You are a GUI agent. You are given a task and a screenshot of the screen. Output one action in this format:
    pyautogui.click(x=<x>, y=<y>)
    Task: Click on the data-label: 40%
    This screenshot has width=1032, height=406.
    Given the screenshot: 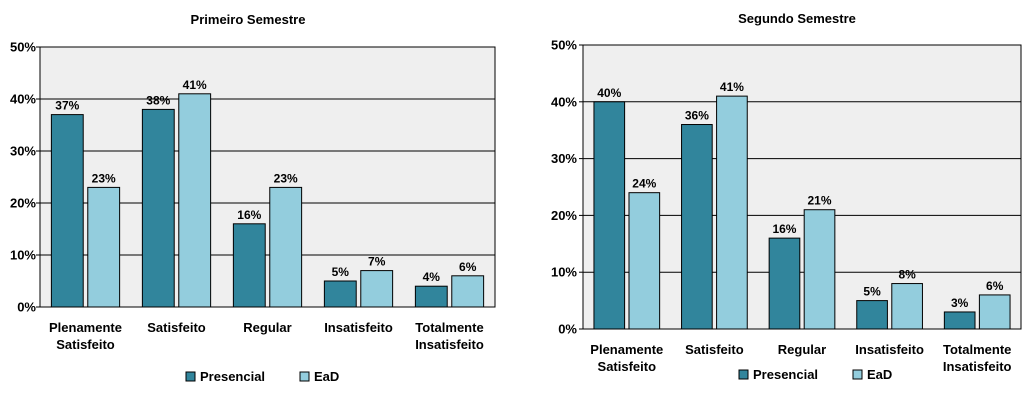 What is the action you would take?
    pyautogui.click(x=609, y=93)
    